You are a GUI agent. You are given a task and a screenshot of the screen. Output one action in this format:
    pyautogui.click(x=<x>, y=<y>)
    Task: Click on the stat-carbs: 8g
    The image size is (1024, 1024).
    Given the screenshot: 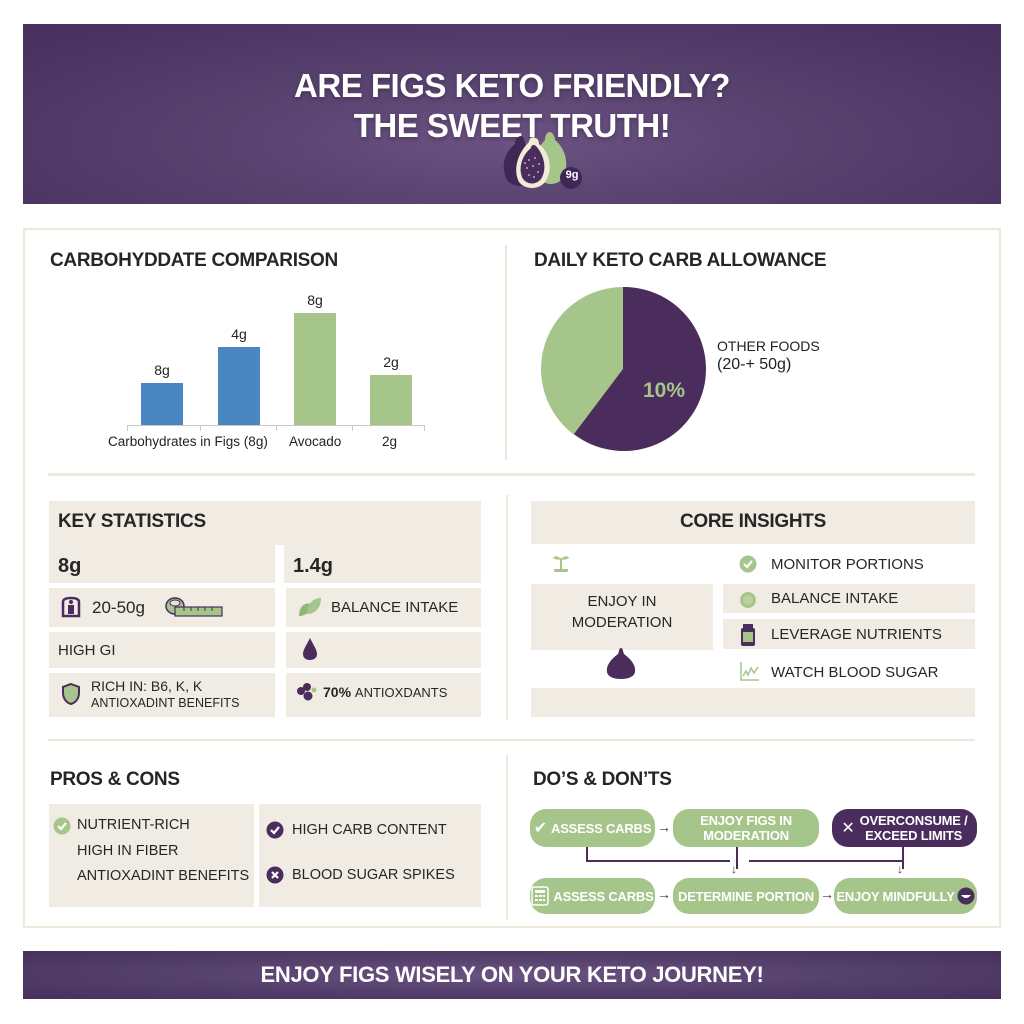 What is the action you would take?
    pyautogui.click(x=70, y=566)
    